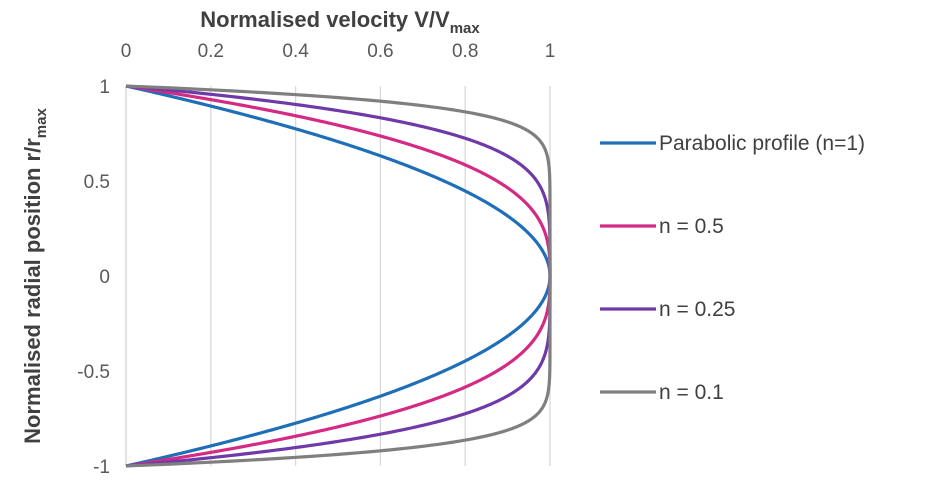 The image size is (935, 488). I want to click on legend-label: Parabolic profile (n=1), so click(762, 143).